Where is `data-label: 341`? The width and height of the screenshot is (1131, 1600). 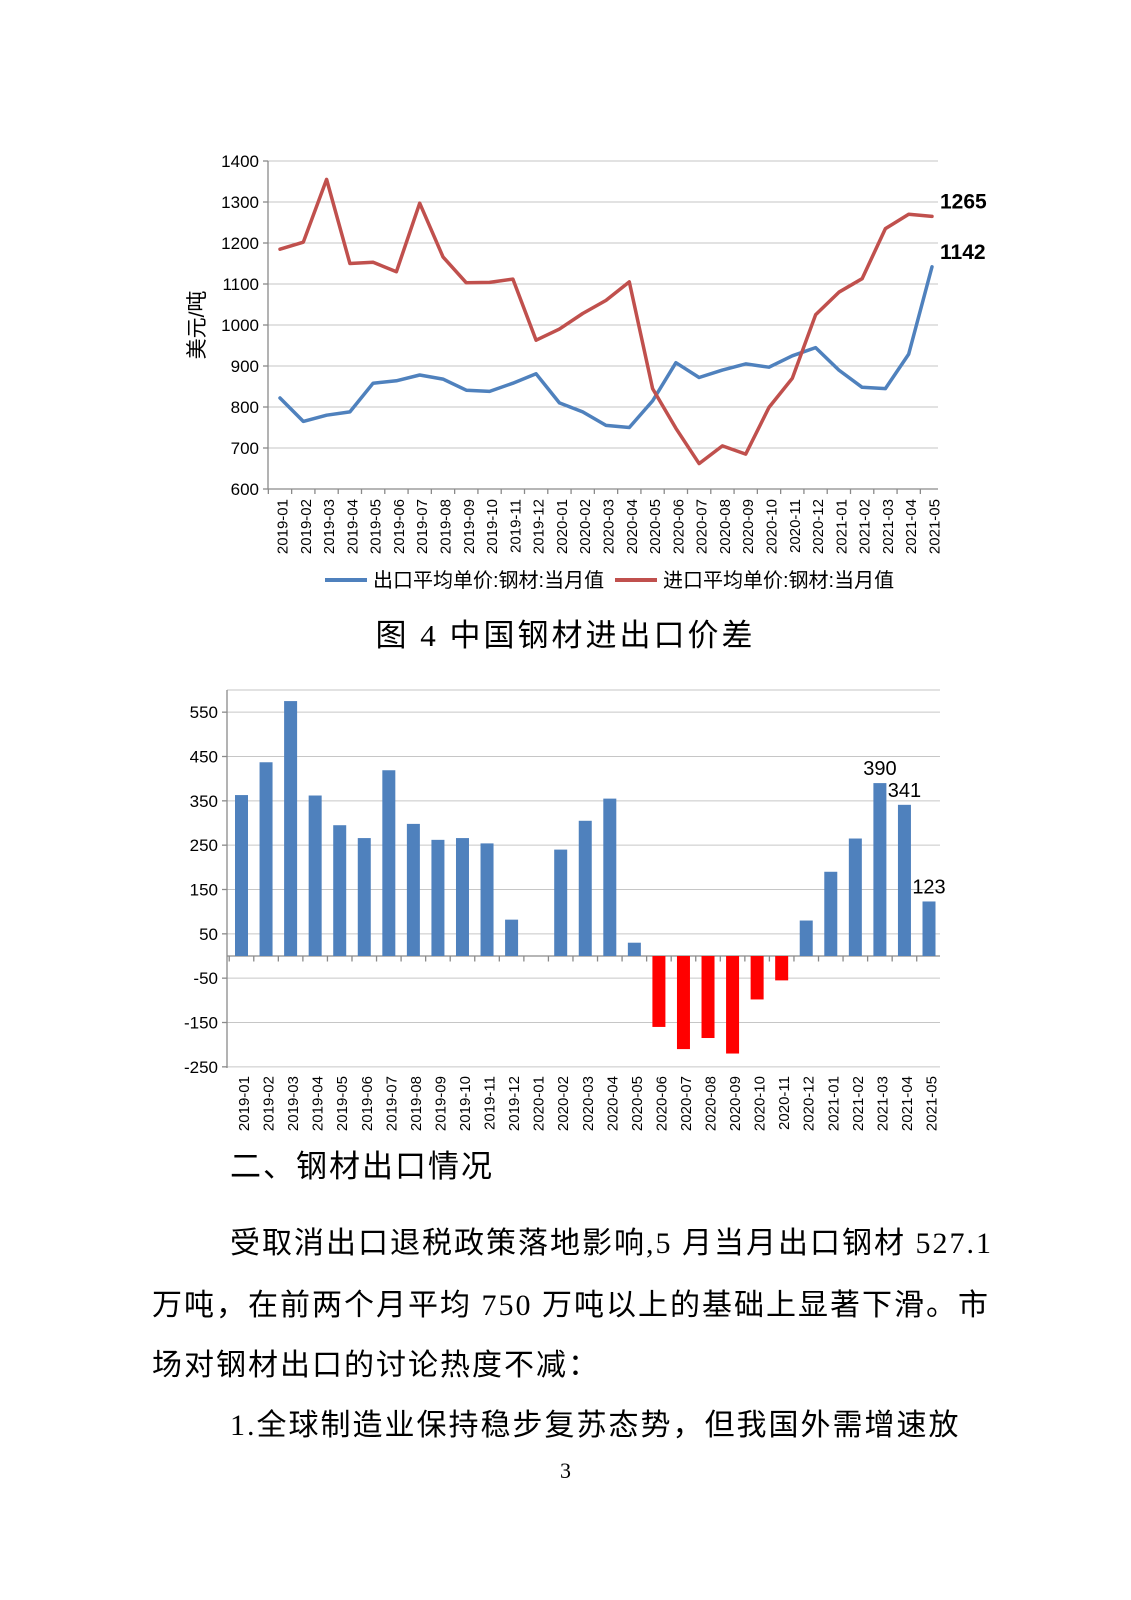
data-label: 341 is located at coordinates (904, 791).